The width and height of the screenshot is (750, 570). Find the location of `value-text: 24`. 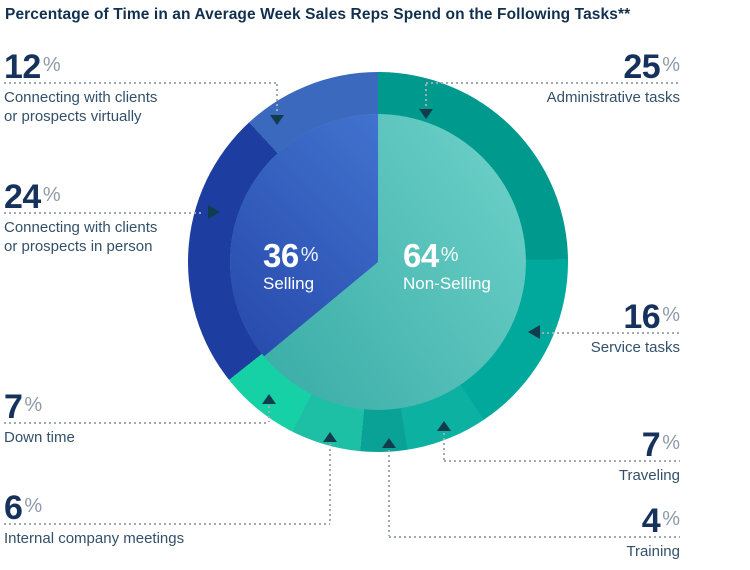

value-text: 24 is located at coordinates (22, 197).